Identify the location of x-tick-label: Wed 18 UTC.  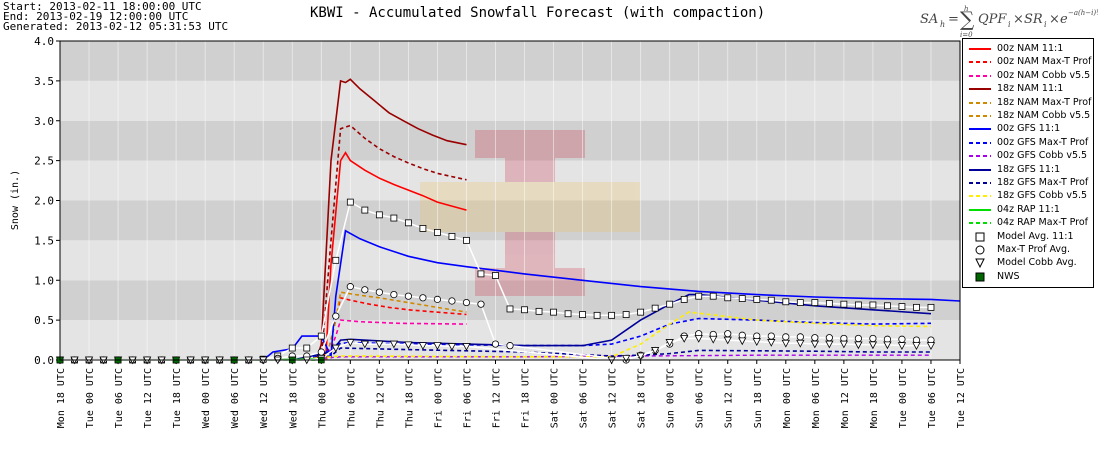
(293, 398).